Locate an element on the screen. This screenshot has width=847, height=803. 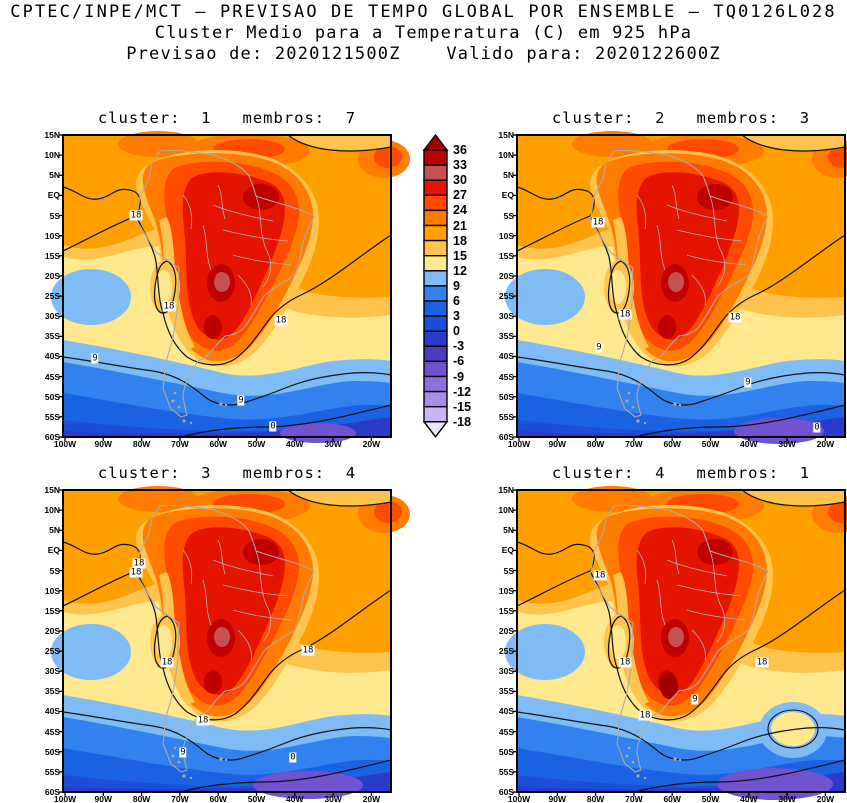
panel-title-cluster-3: cluster: 3 membros: 4 is located at coordinates (227, 473).